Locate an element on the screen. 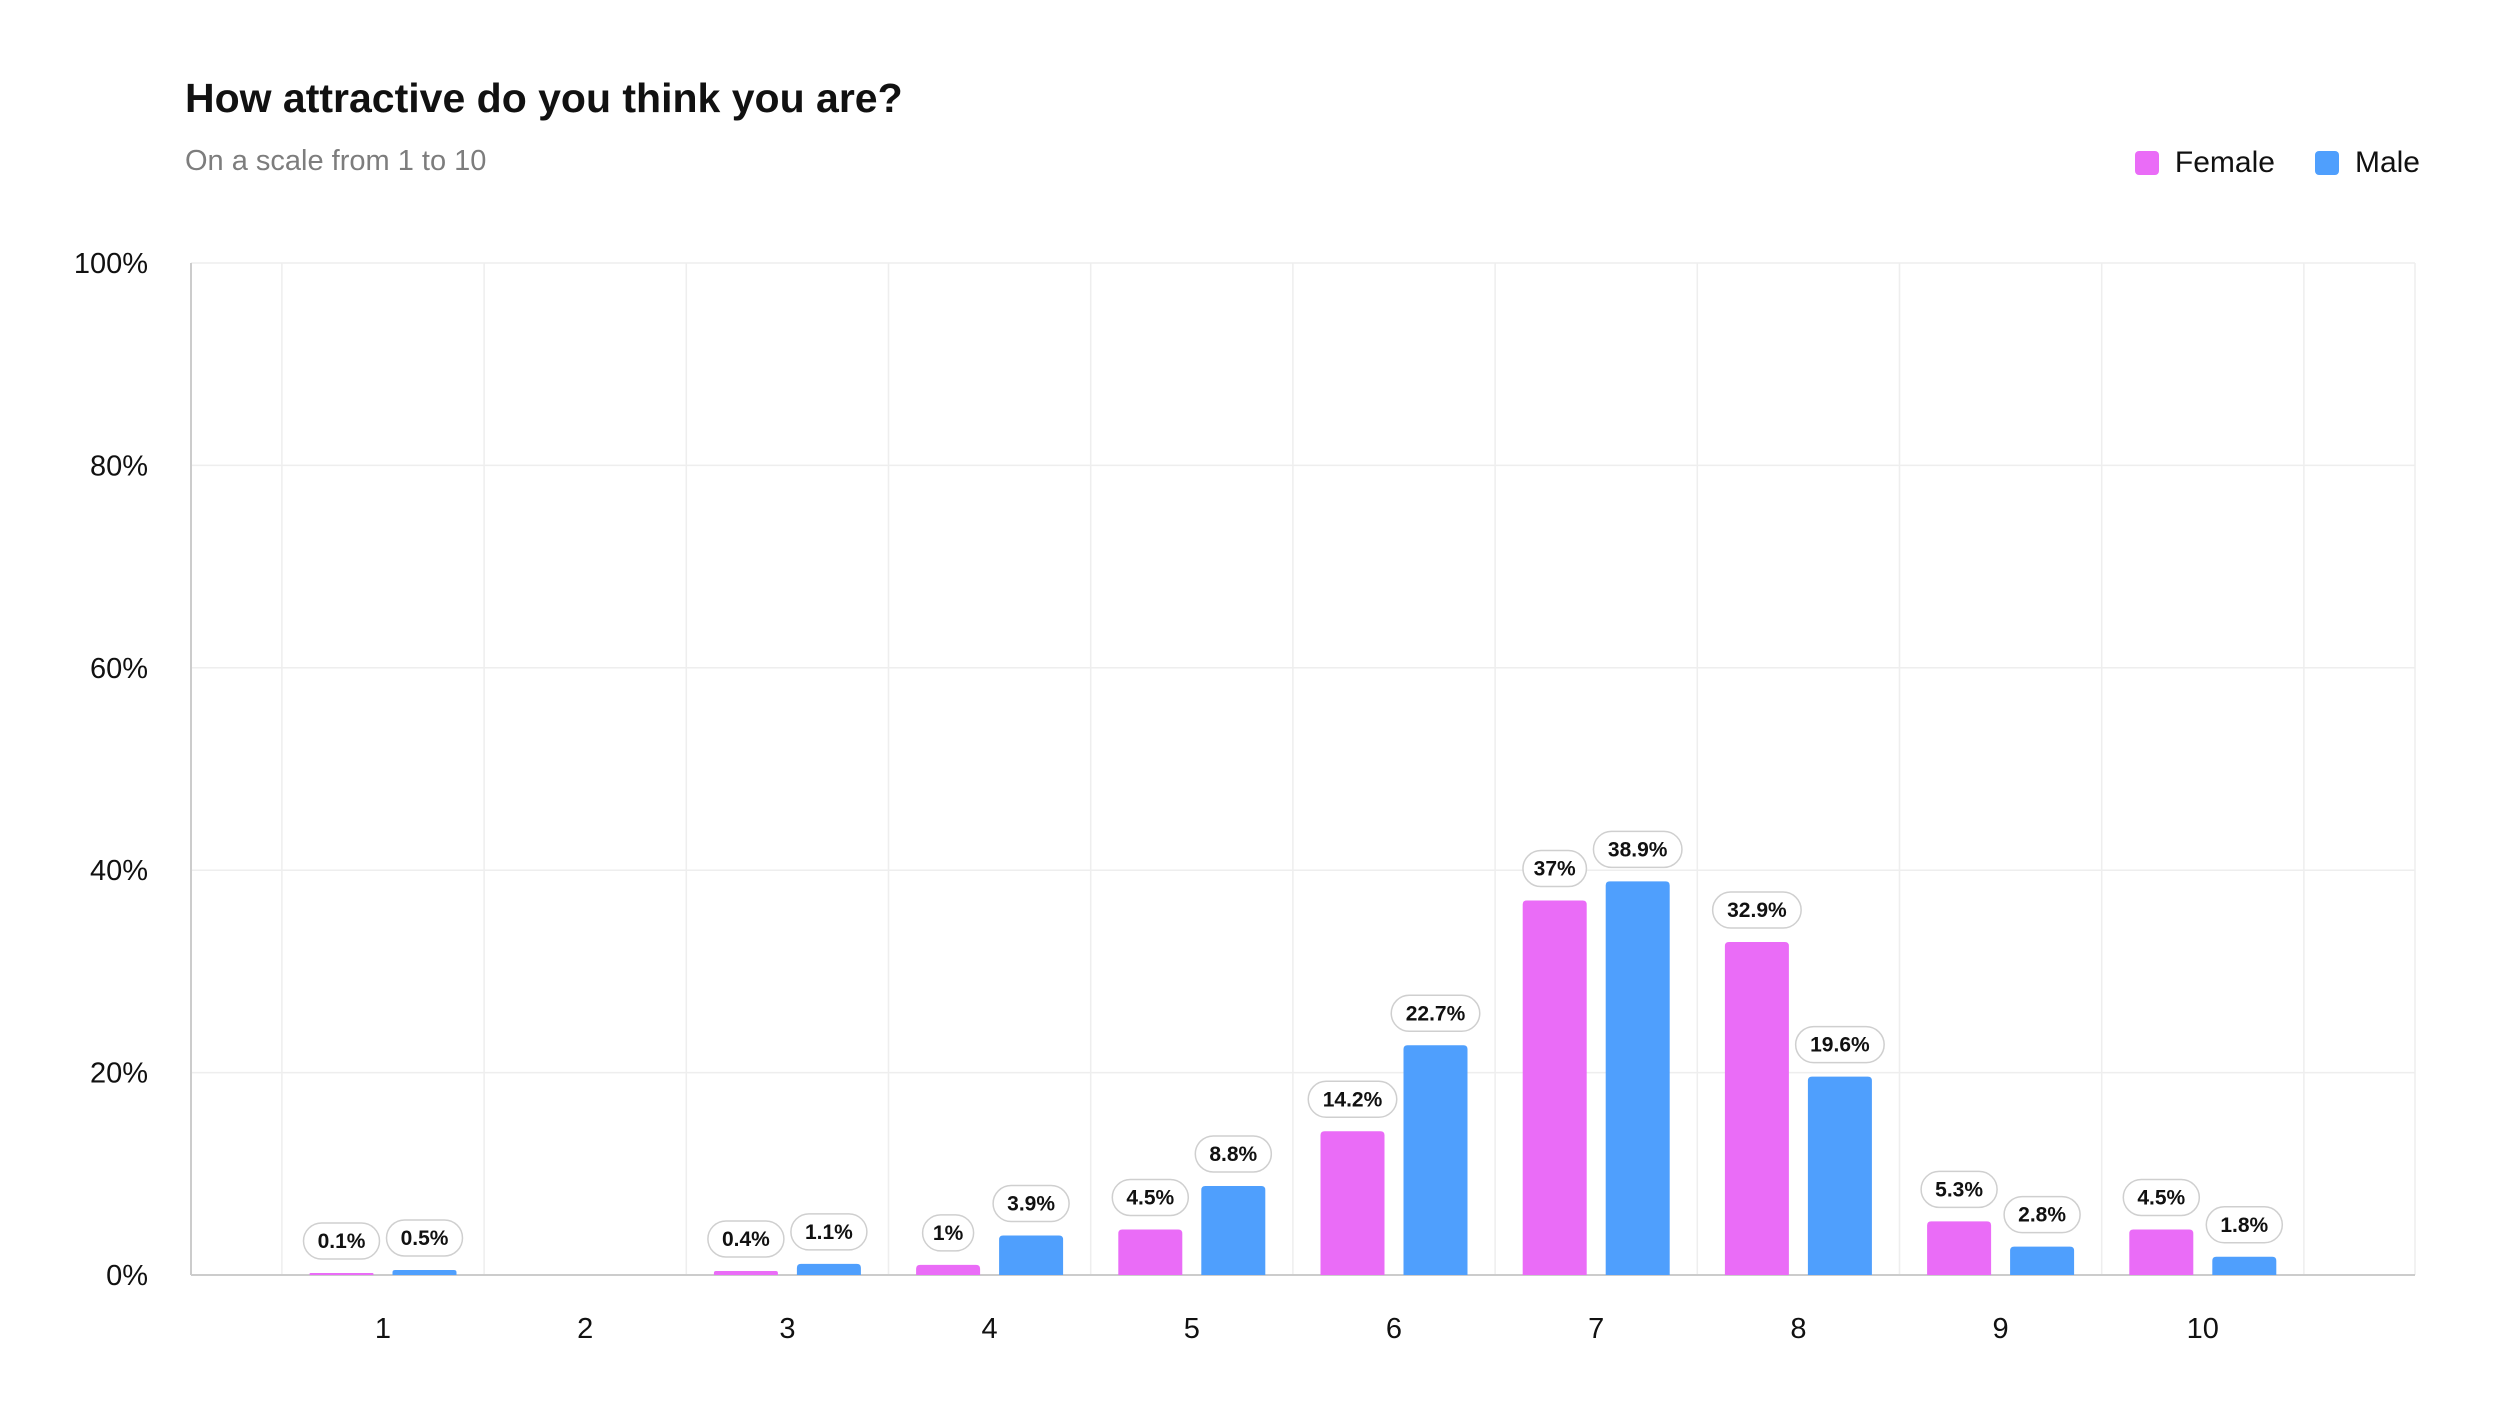 This screenshot has height=1406, width=2514. data-label: 0.5% is located at coordinates (425, 1238).